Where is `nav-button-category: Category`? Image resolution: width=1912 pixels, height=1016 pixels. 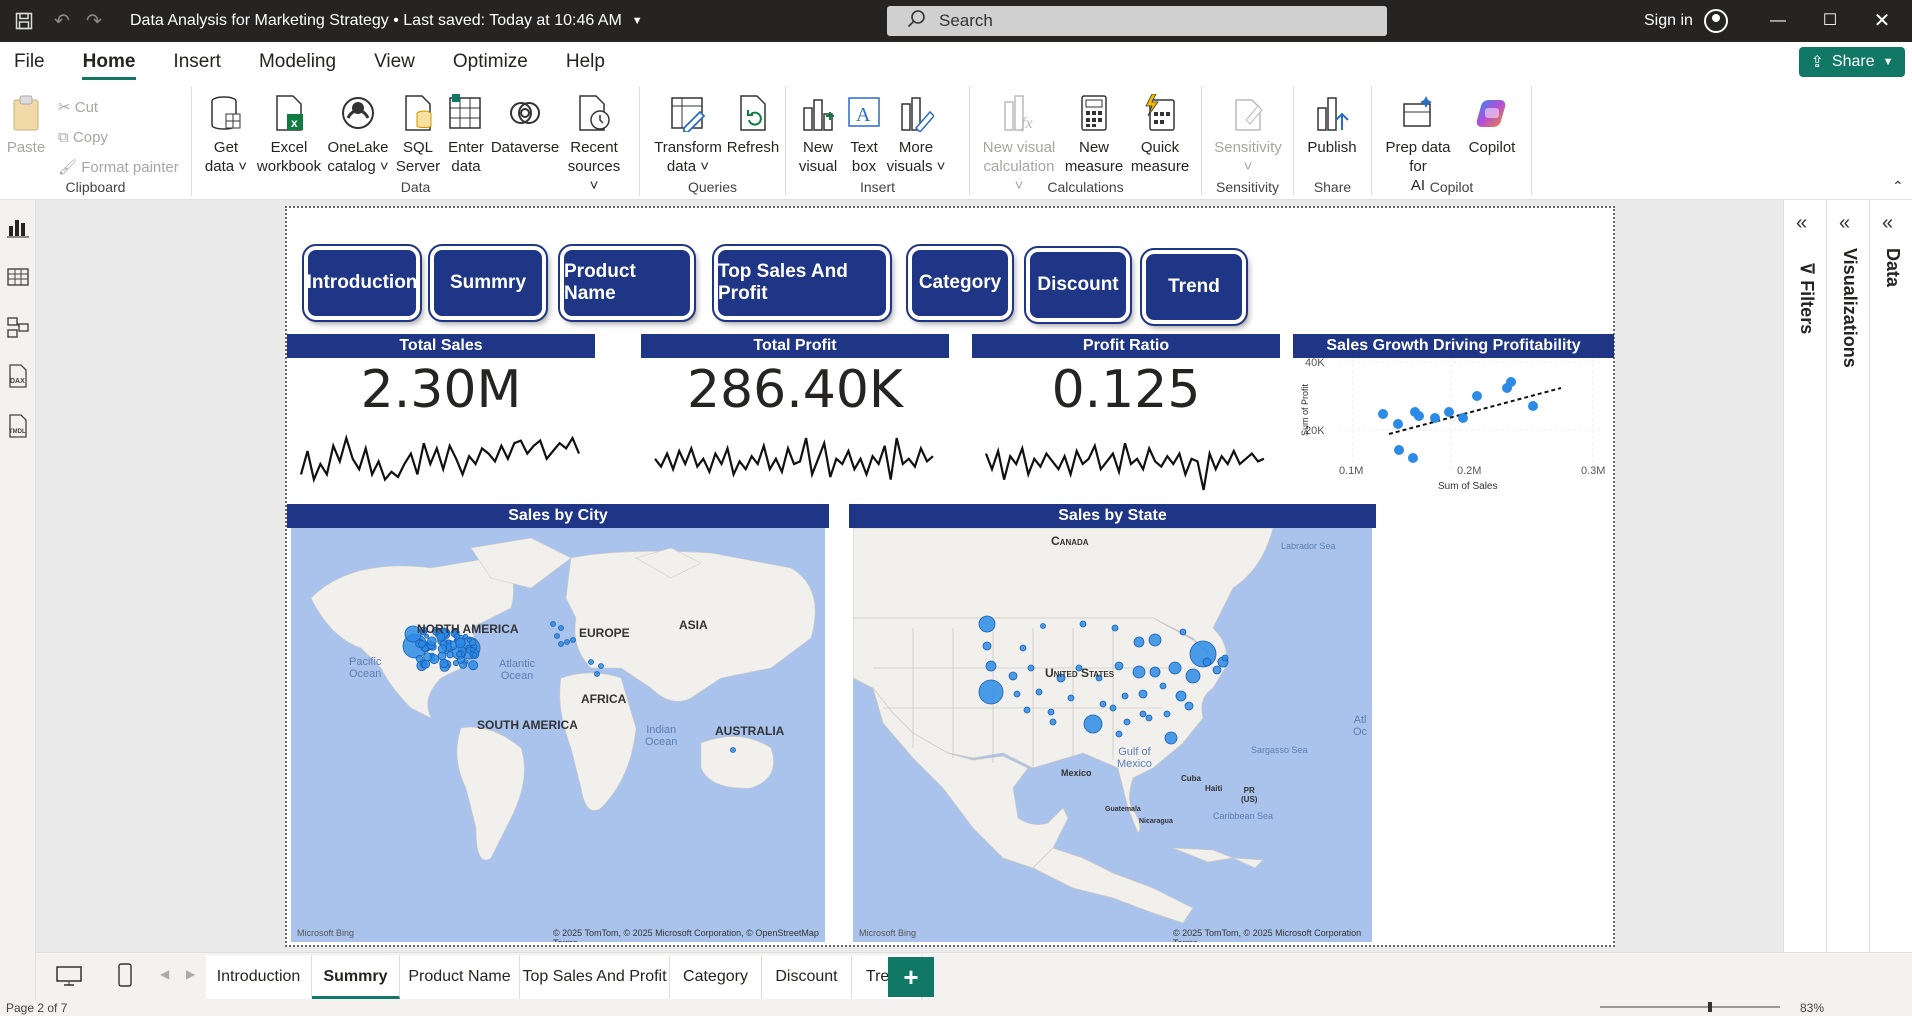
nav-button-category: Category is located at coordinates (960, 283).